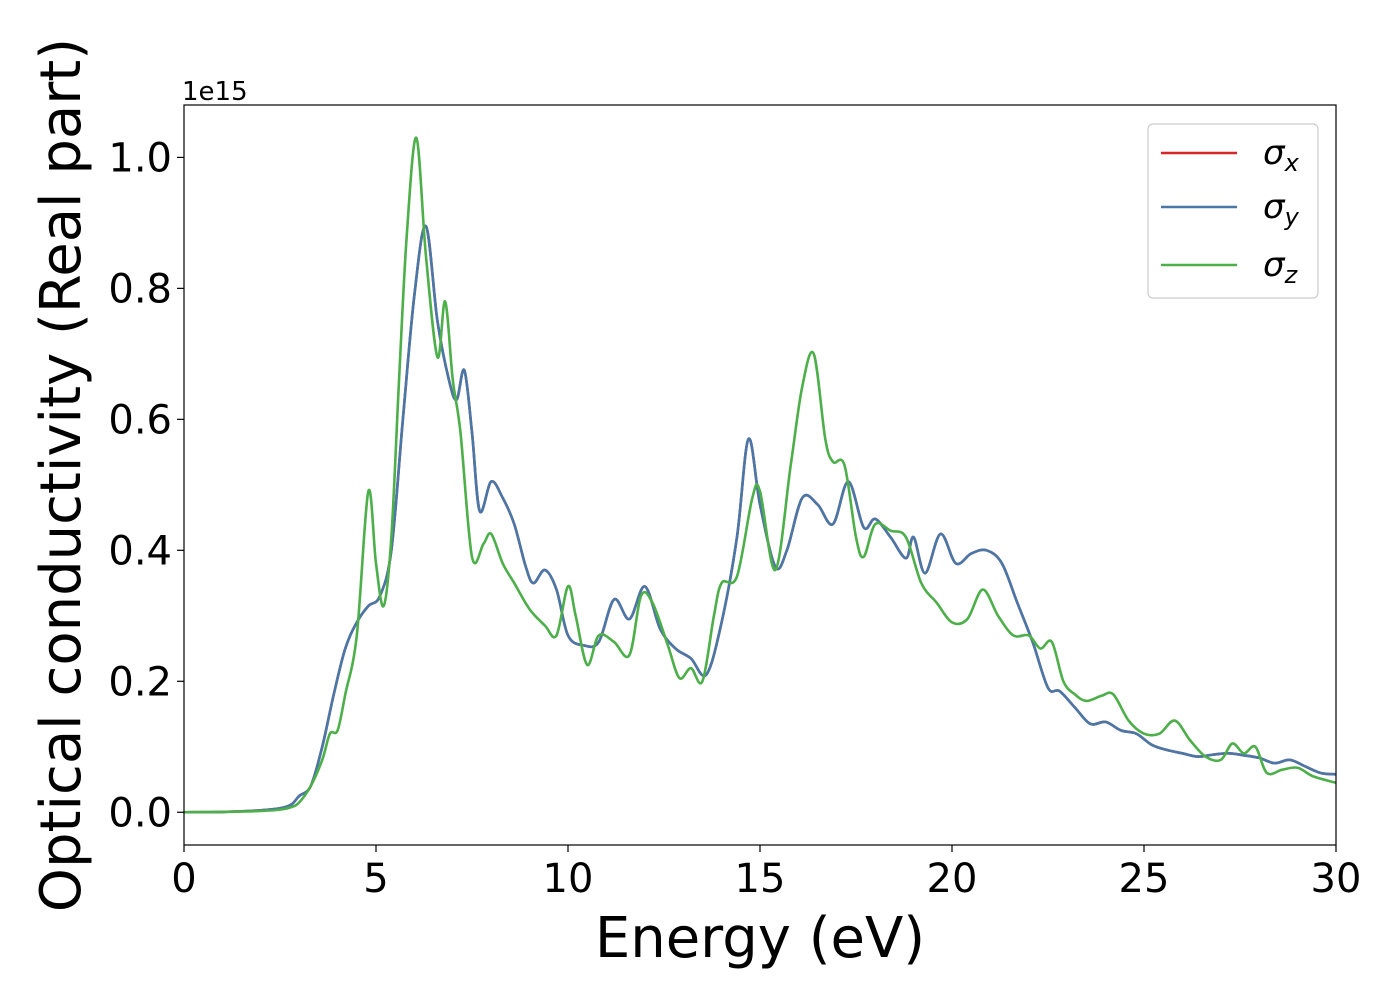 This screenshot has height=1000, width=1400. What do you see at coordinates (140, 813) in the screenshot?
I see `y-tick-label: 0.0` at bounding box center [140, 813].